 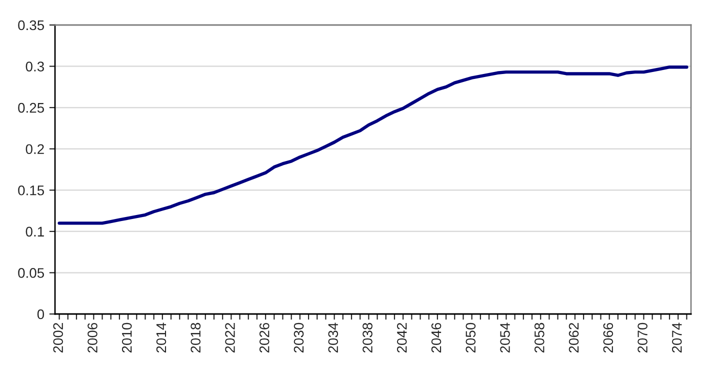 I want to click on x-tick-label: 2038, so click(x=367, y=337).